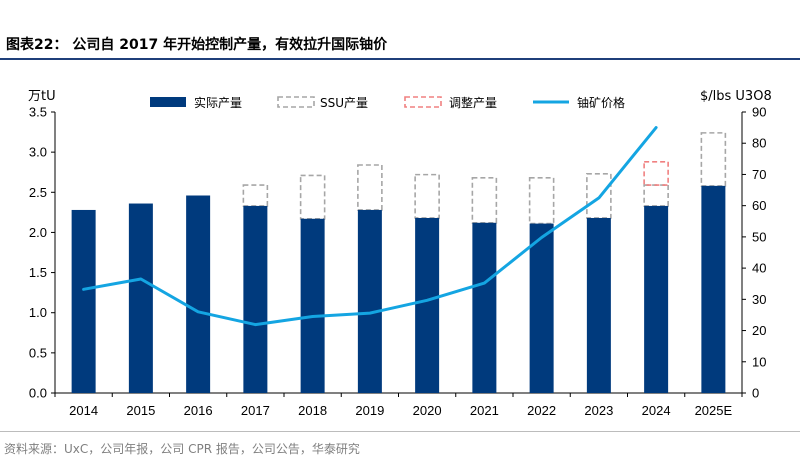  Describe the element at coordinates (427, 410) in the screenshot. I see `x-tick-label: 2020` at that location.